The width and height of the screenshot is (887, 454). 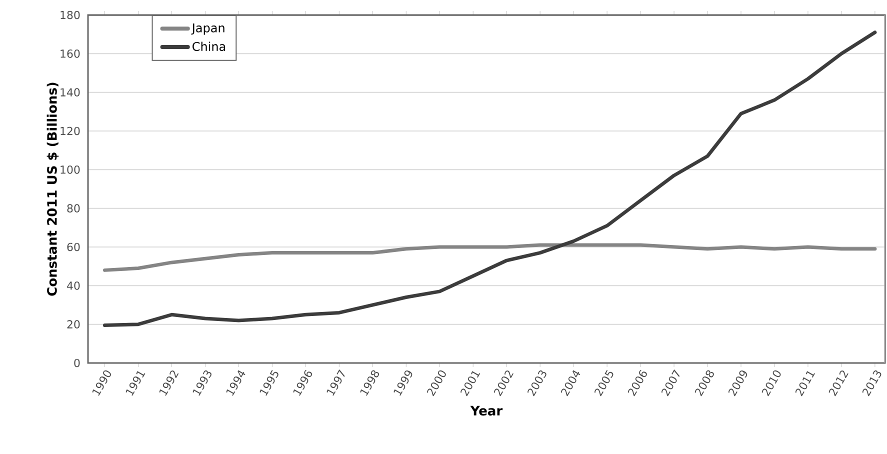 What do you see at coordinates (70, 54) in the screenshot?
I see `y-tick-label: 160` at bounding box center [70, 54].